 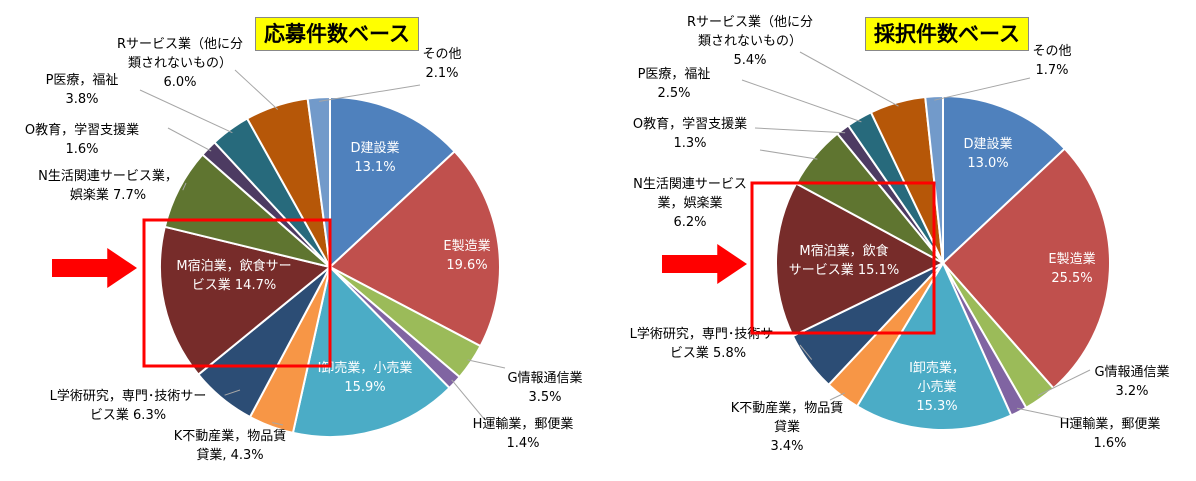 What do you see at coordinates (179, 82) in the screenshot?
I see `data-label-line: 6.0%` at bounding box center [179, 82].